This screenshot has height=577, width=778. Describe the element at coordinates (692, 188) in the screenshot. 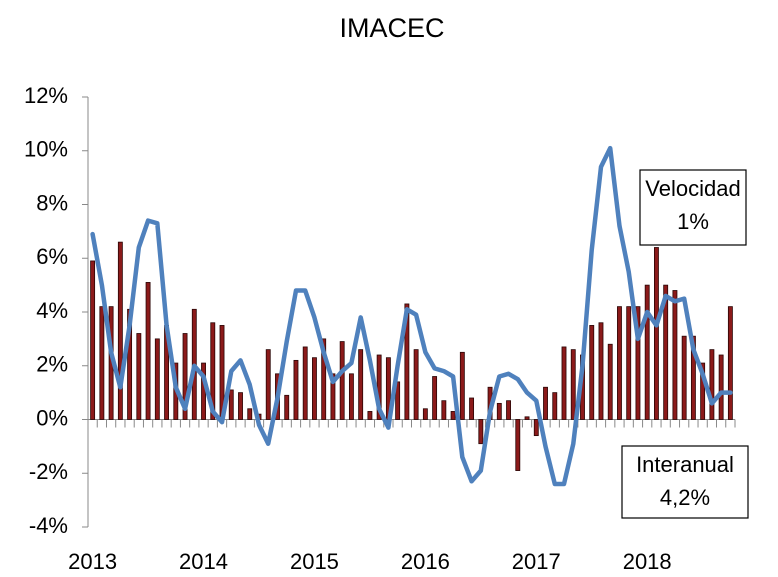

I see `annotation-text: Velocidad` at that location.